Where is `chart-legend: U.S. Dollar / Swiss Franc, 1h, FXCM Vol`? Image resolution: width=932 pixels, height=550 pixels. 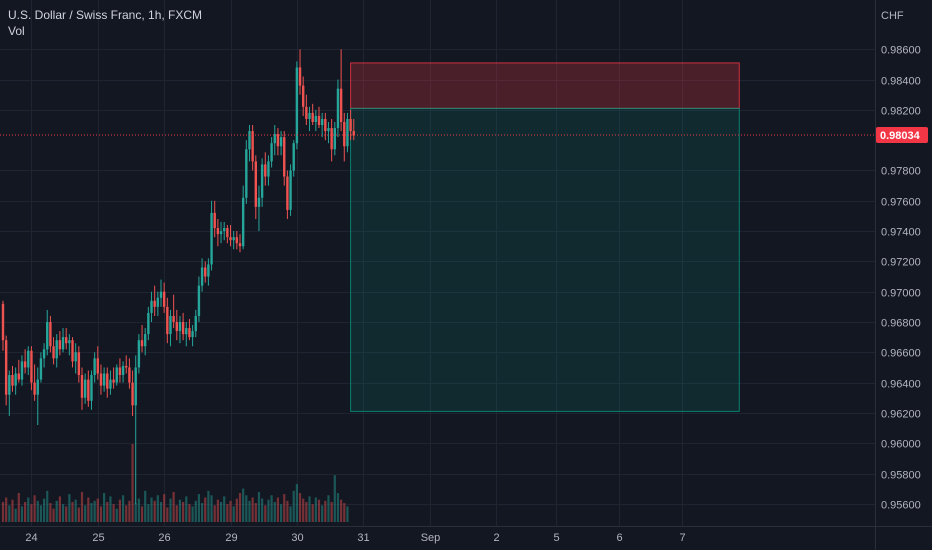
chart-legend: U.S. Dollar / Swiss Franc, 1h, FXCM Vol is located at coordinates (105, 23).